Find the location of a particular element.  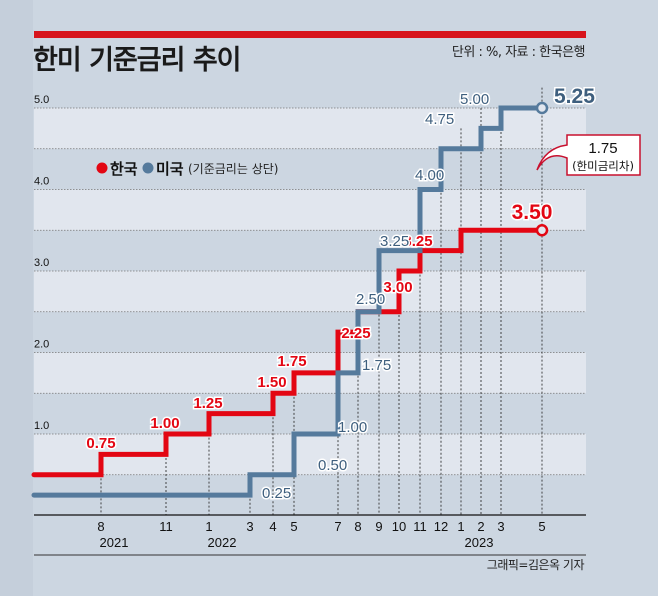

us-step-label: 2.50 is located at coordinates (370, 299).